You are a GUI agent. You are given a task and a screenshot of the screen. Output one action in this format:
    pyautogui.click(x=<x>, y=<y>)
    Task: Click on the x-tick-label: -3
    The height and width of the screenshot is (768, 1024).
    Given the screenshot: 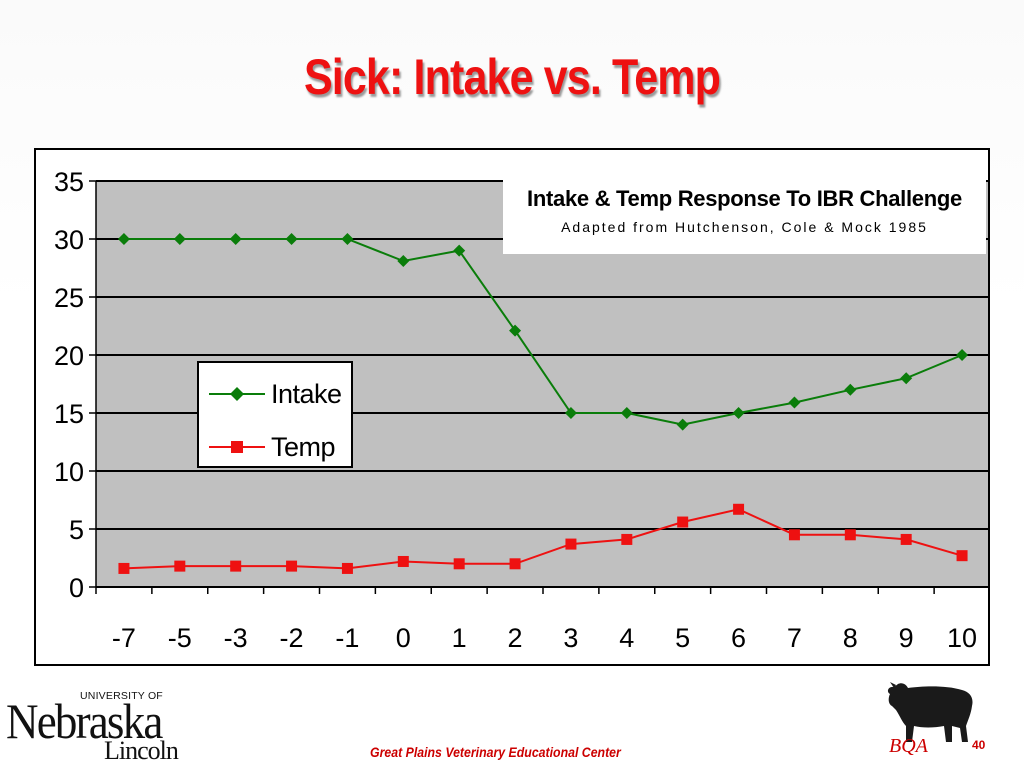 What is the action you would take?
    pyautogui.click(x=236, y=638)
    